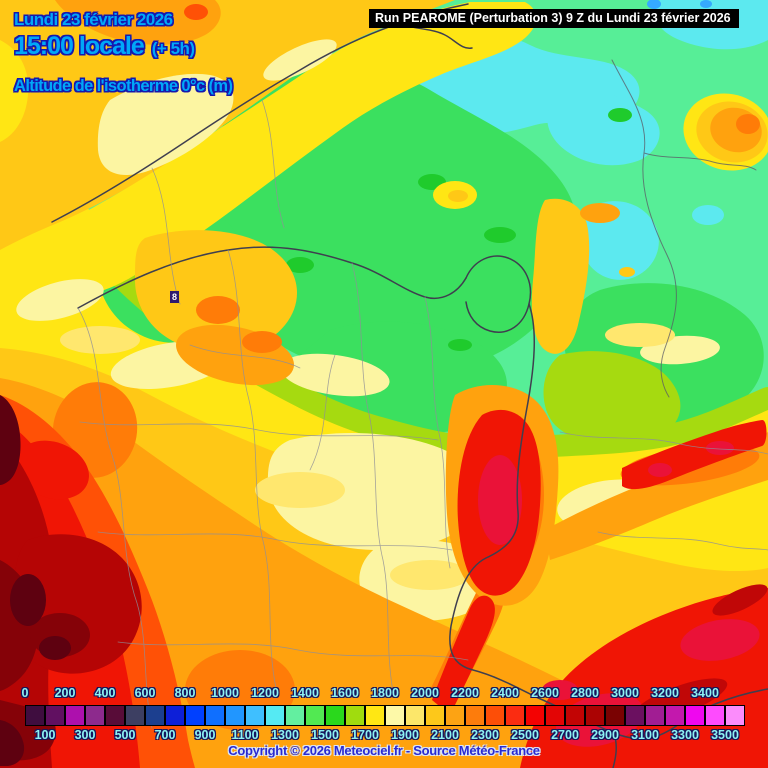 The image size is (768, 768). Describe the element at coordinates (185, 693) in the screenshot. I see `legend-label-800: 800` at that location.